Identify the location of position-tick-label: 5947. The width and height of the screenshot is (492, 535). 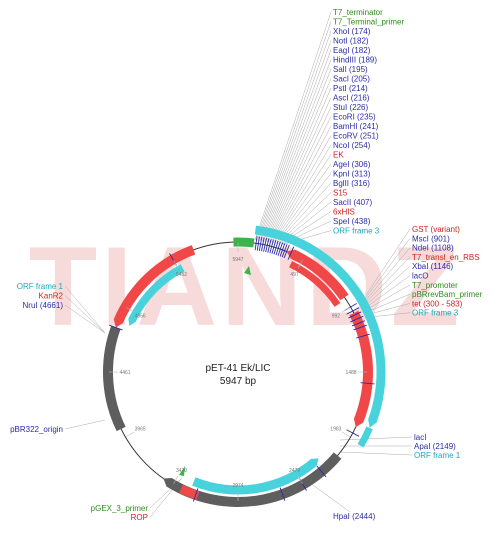
(237, 260).